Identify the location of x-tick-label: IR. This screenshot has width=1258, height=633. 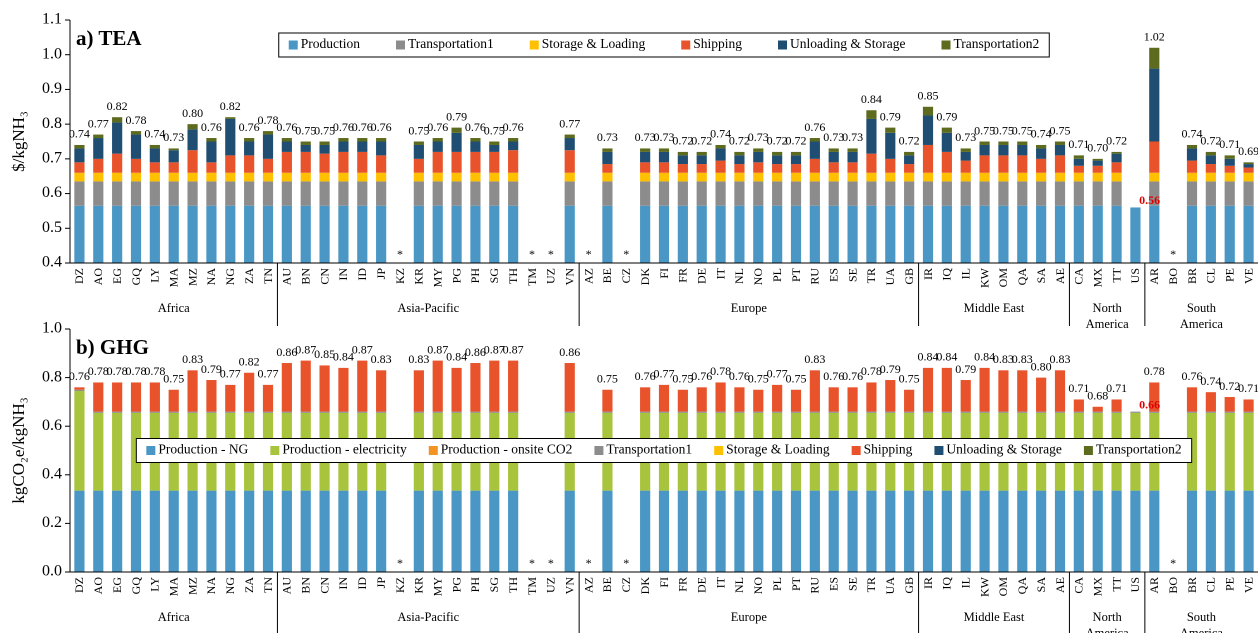
(928, 274).